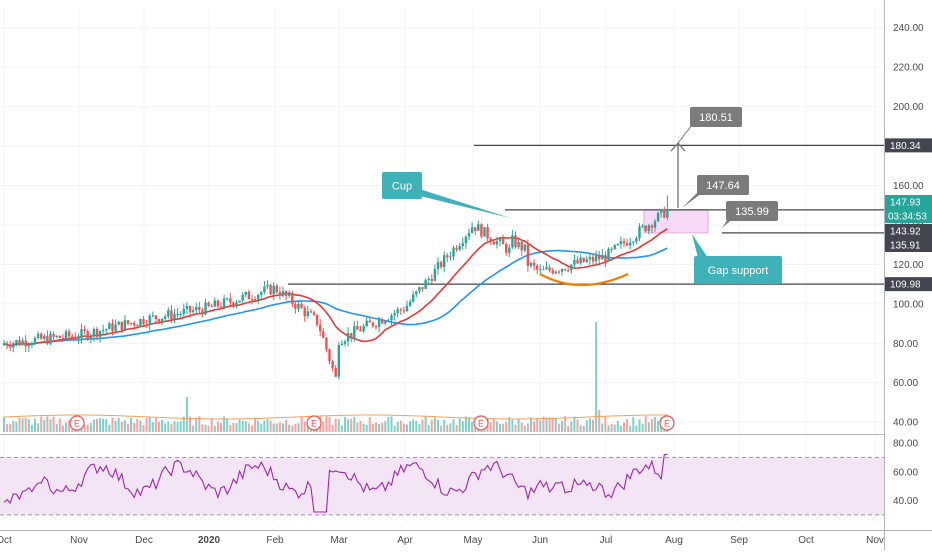  What do you see at coordinates (723, 185) in the screenshot?
I see `level-147-callout` at bounding box center [723, 185].